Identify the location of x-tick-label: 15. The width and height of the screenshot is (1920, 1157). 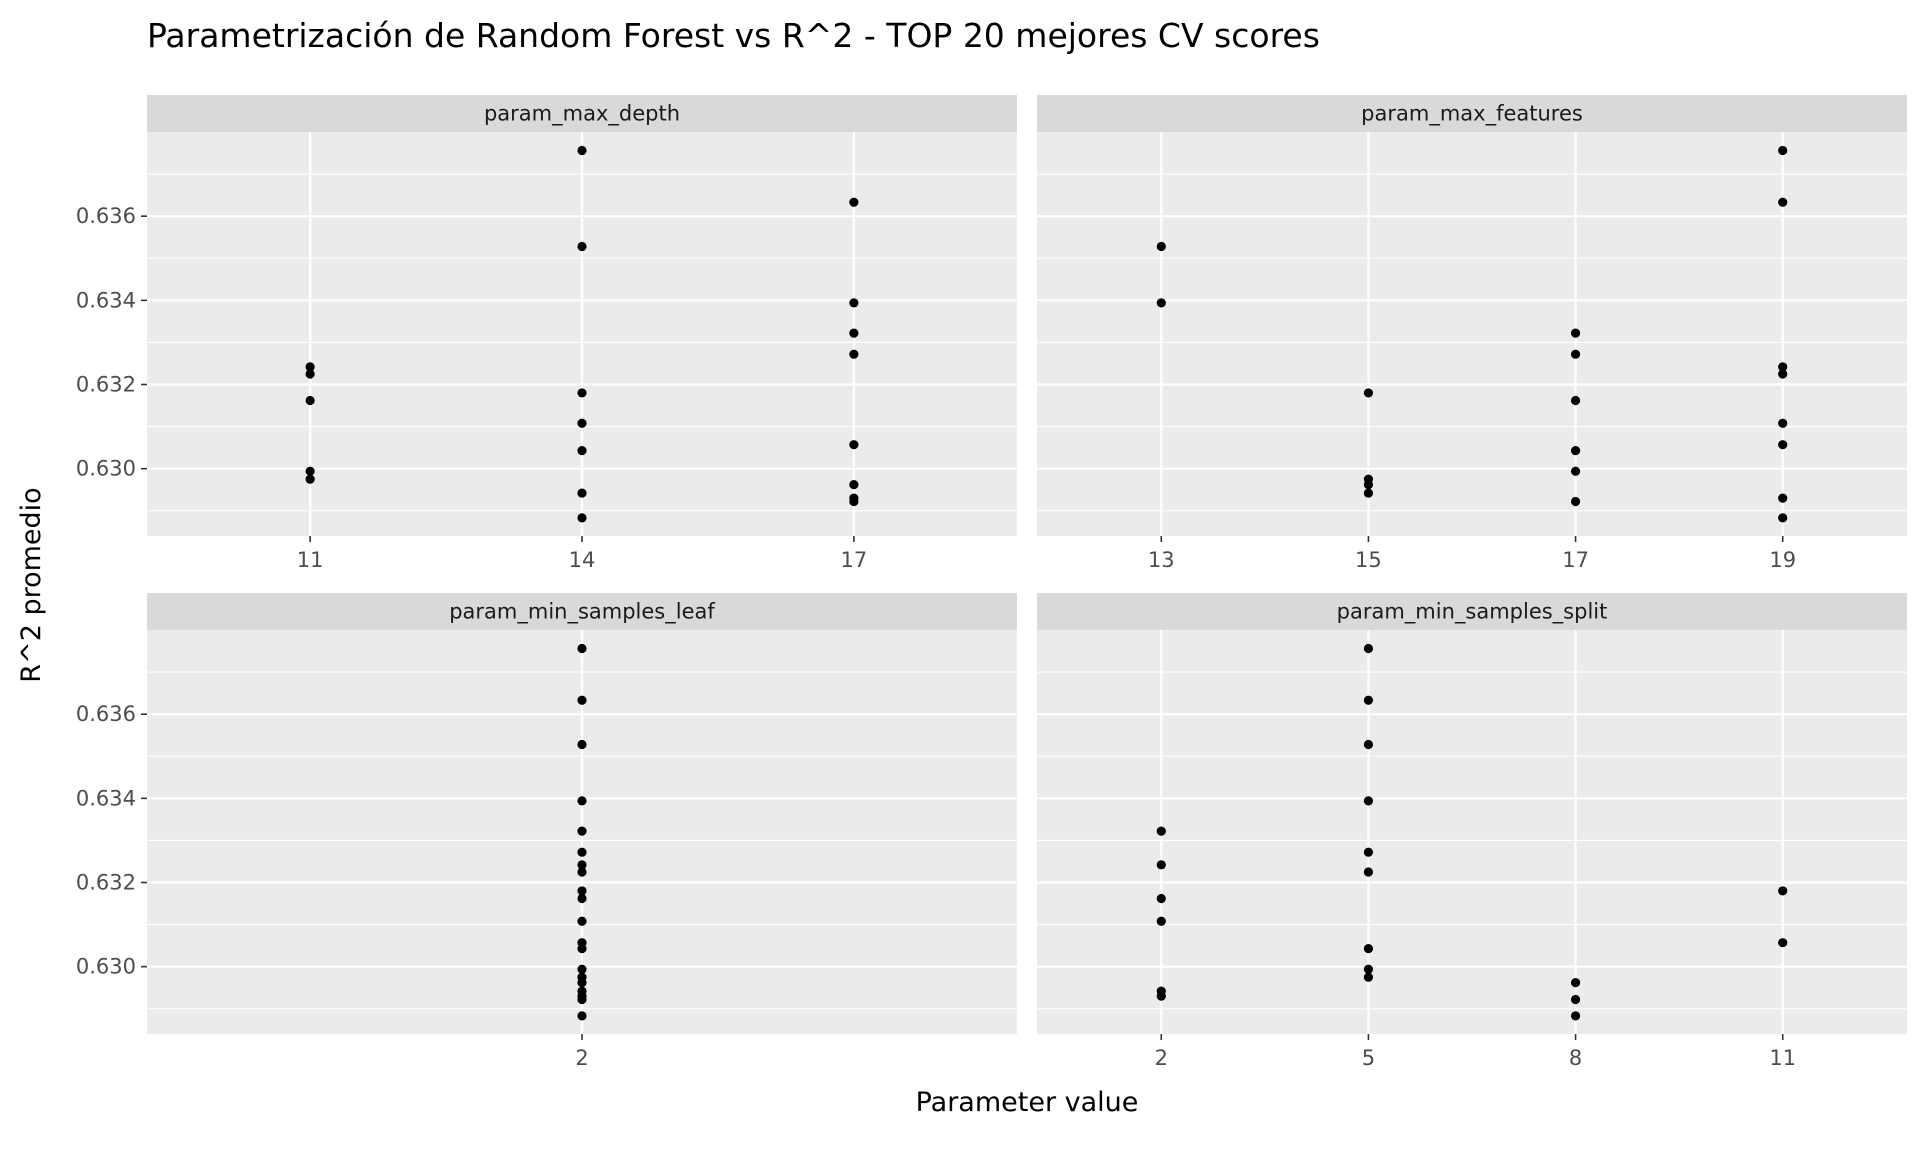
(1368, 560).